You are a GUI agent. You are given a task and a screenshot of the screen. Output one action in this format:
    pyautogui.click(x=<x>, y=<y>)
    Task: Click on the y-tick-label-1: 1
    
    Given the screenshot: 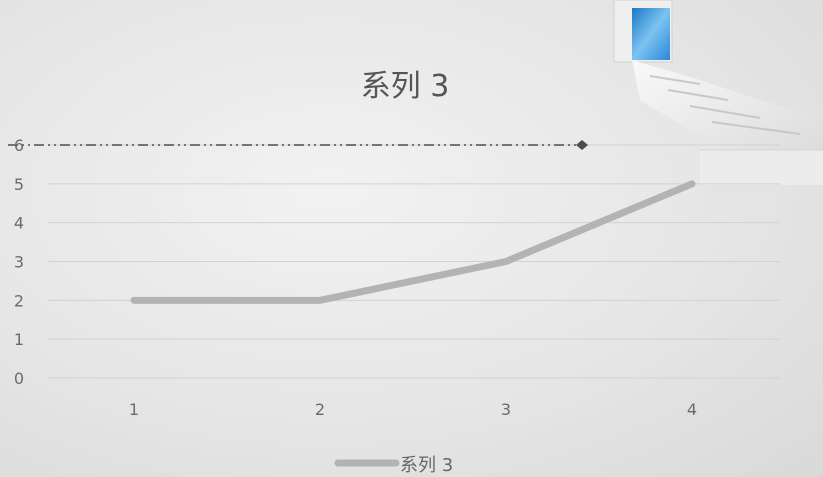 What is the action you would take?
    pyautogui.click(x=19, y=339)
    